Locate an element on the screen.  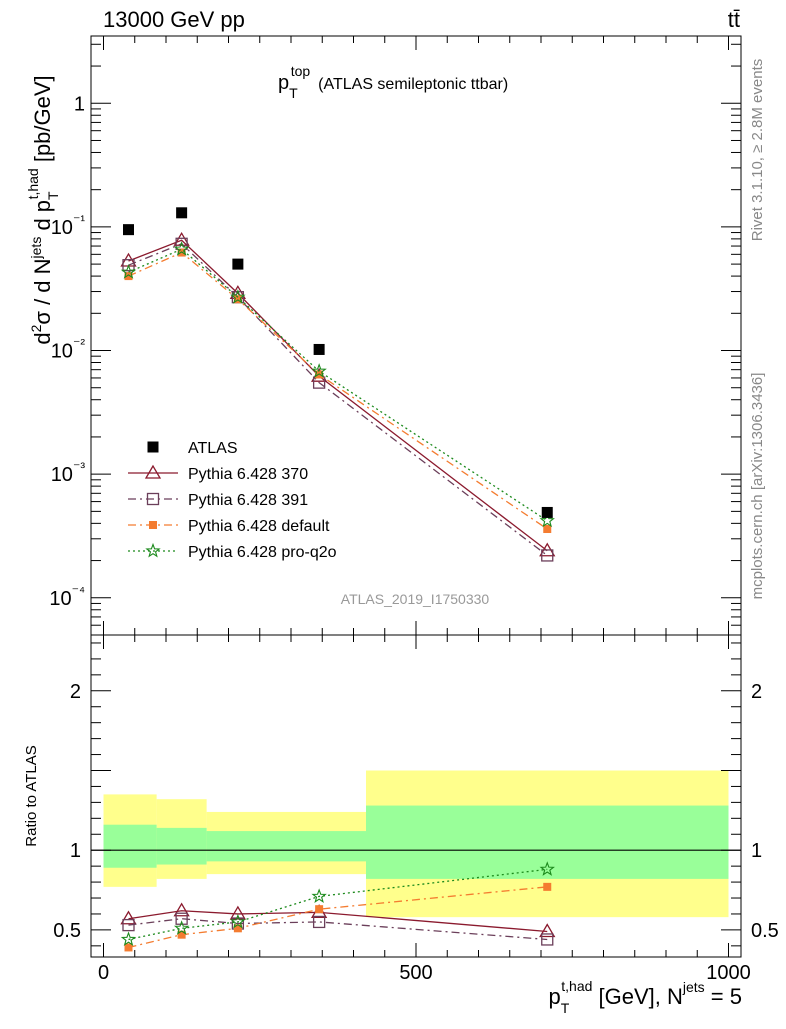
ratio-plot-area is located at coordinates (416, 861).